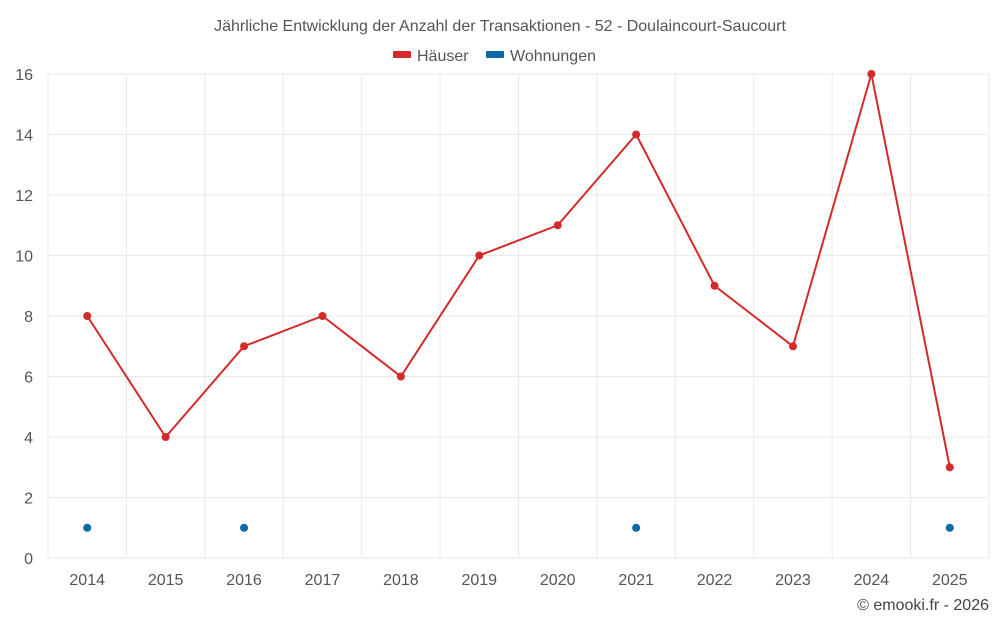 This screenshot has height=625, width=1000. I want to click on data-point-0-2021, so click(636, 134).